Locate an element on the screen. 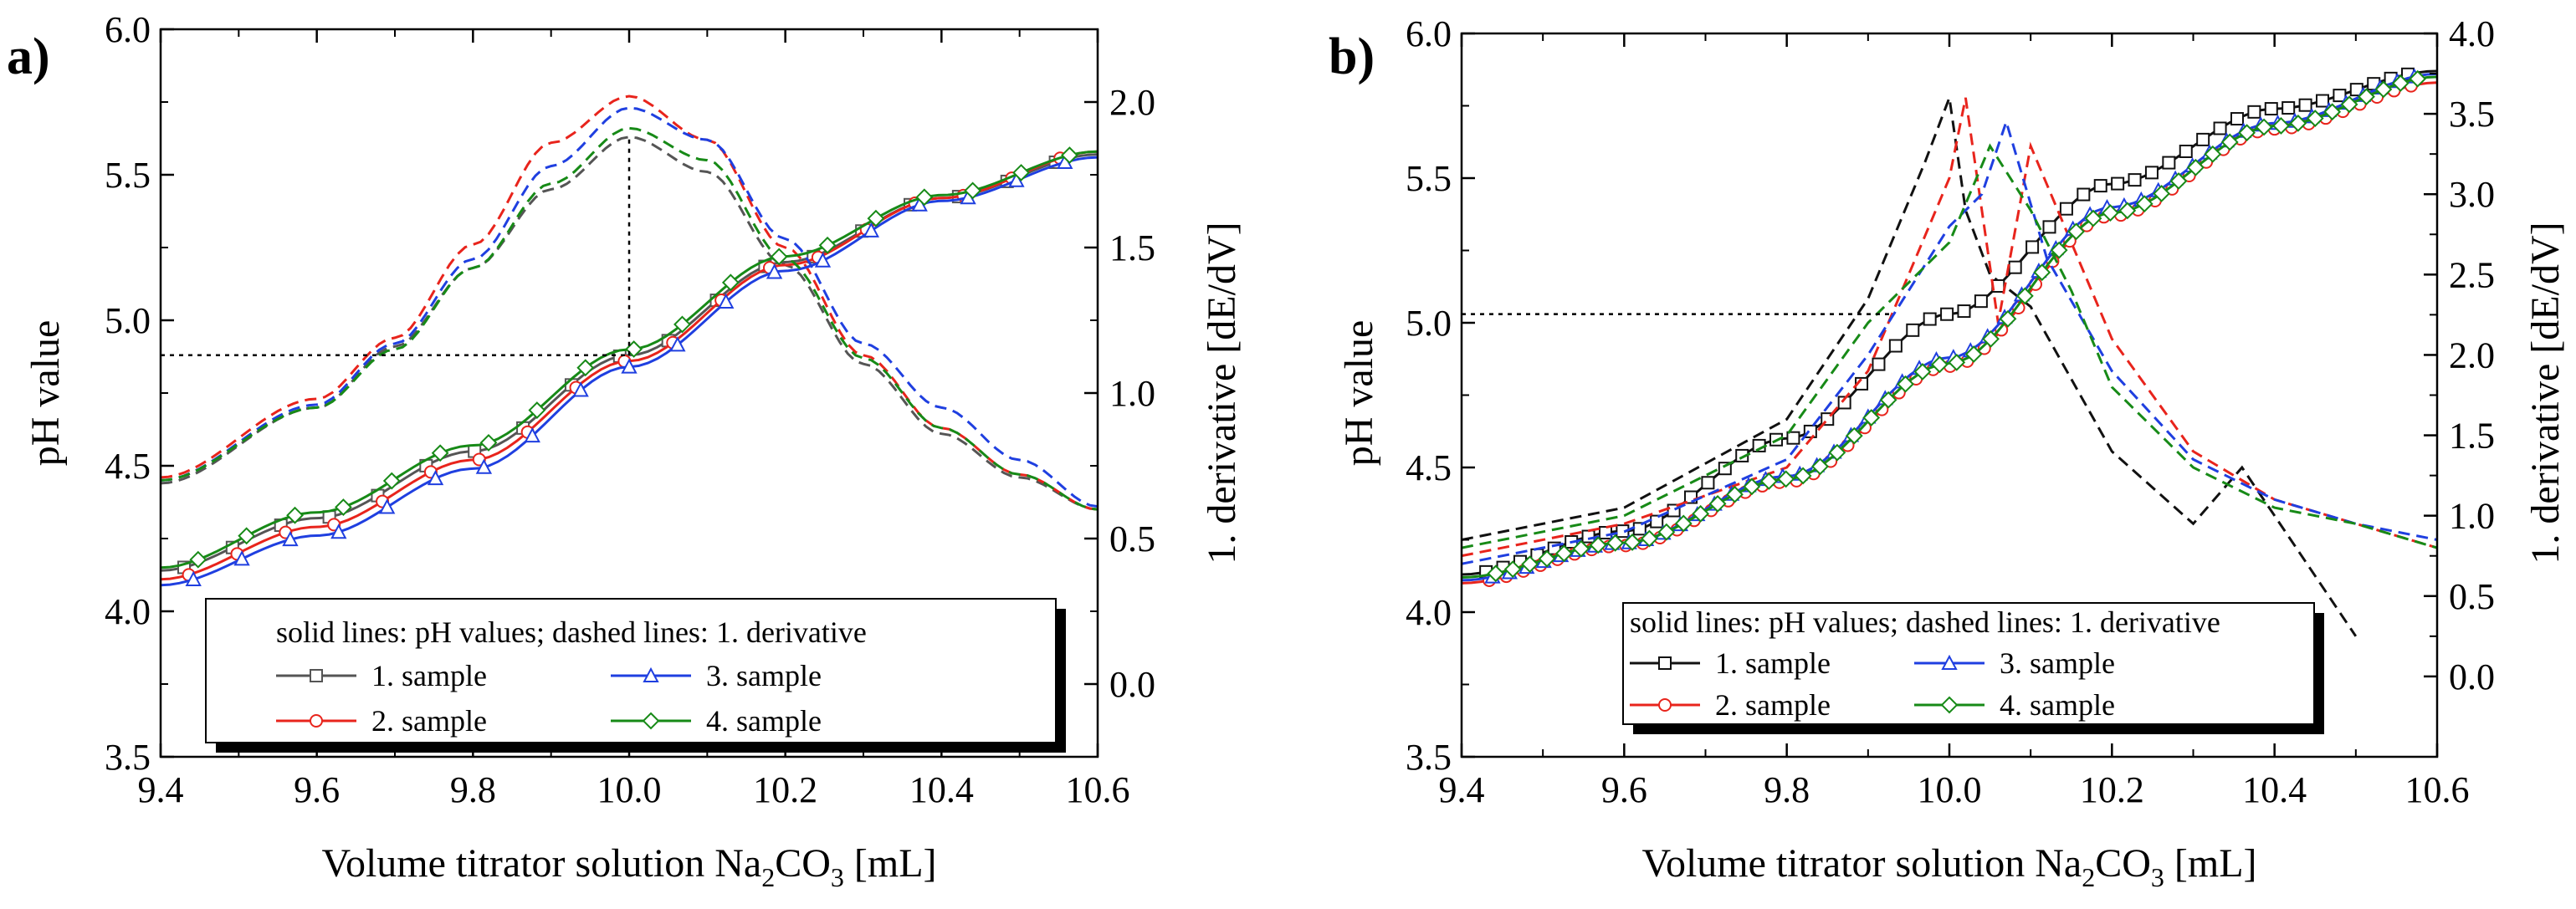 The width and height of the screenshot is (2576, 909). panel-b-x-axis-label: Volume titrator solution Na2CO3 [mL] is located at coordinates (1949, 866).